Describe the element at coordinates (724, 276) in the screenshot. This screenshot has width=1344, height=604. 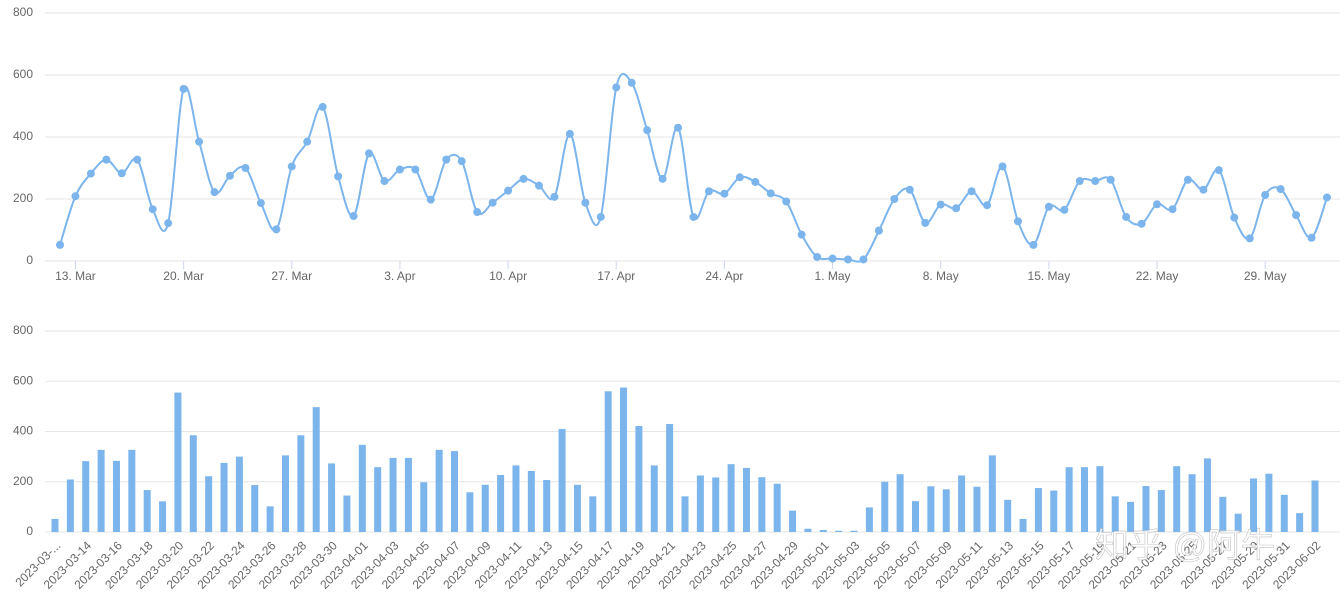
I see `x-tick-label: 24. Apr` at that location.